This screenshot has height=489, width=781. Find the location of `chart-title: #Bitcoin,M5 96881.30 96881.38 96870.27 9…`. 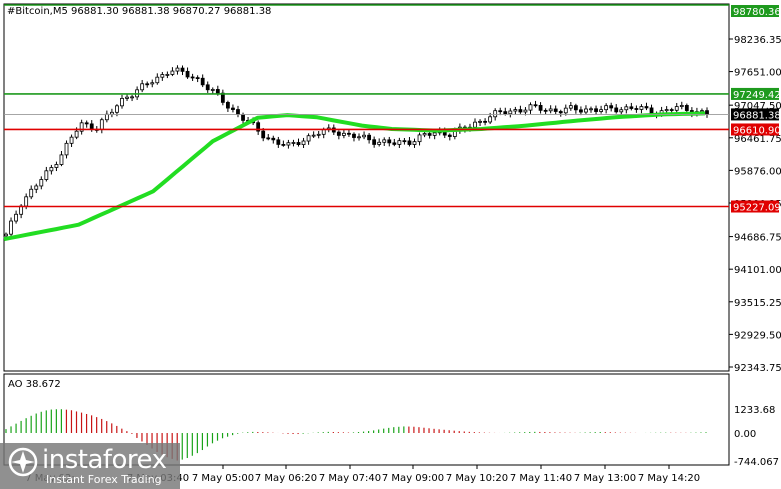

chart-title: #Bitcoin,M5 96881.30 96881.38 96870.27 9… is located at coordinates (139, 11).